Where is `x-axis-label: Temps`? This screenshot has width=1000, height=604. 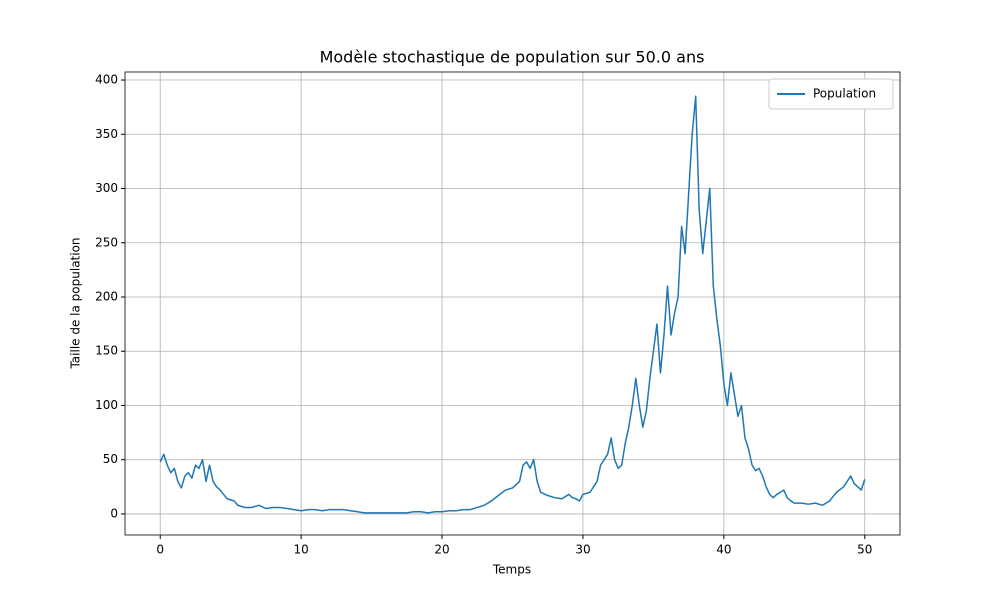
x-axis-label: Temps is located at coordinates (511, 570).